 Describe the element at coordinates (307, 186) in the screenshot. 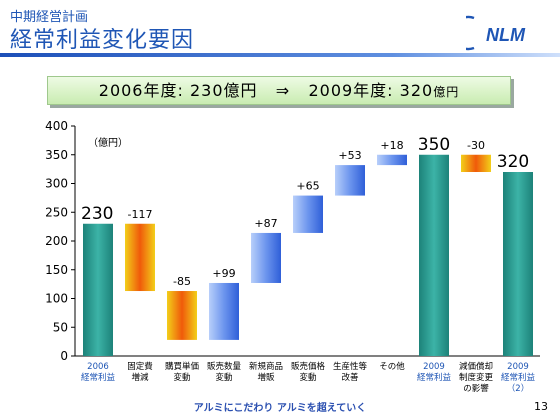

I see `data-label: +65` at that location.